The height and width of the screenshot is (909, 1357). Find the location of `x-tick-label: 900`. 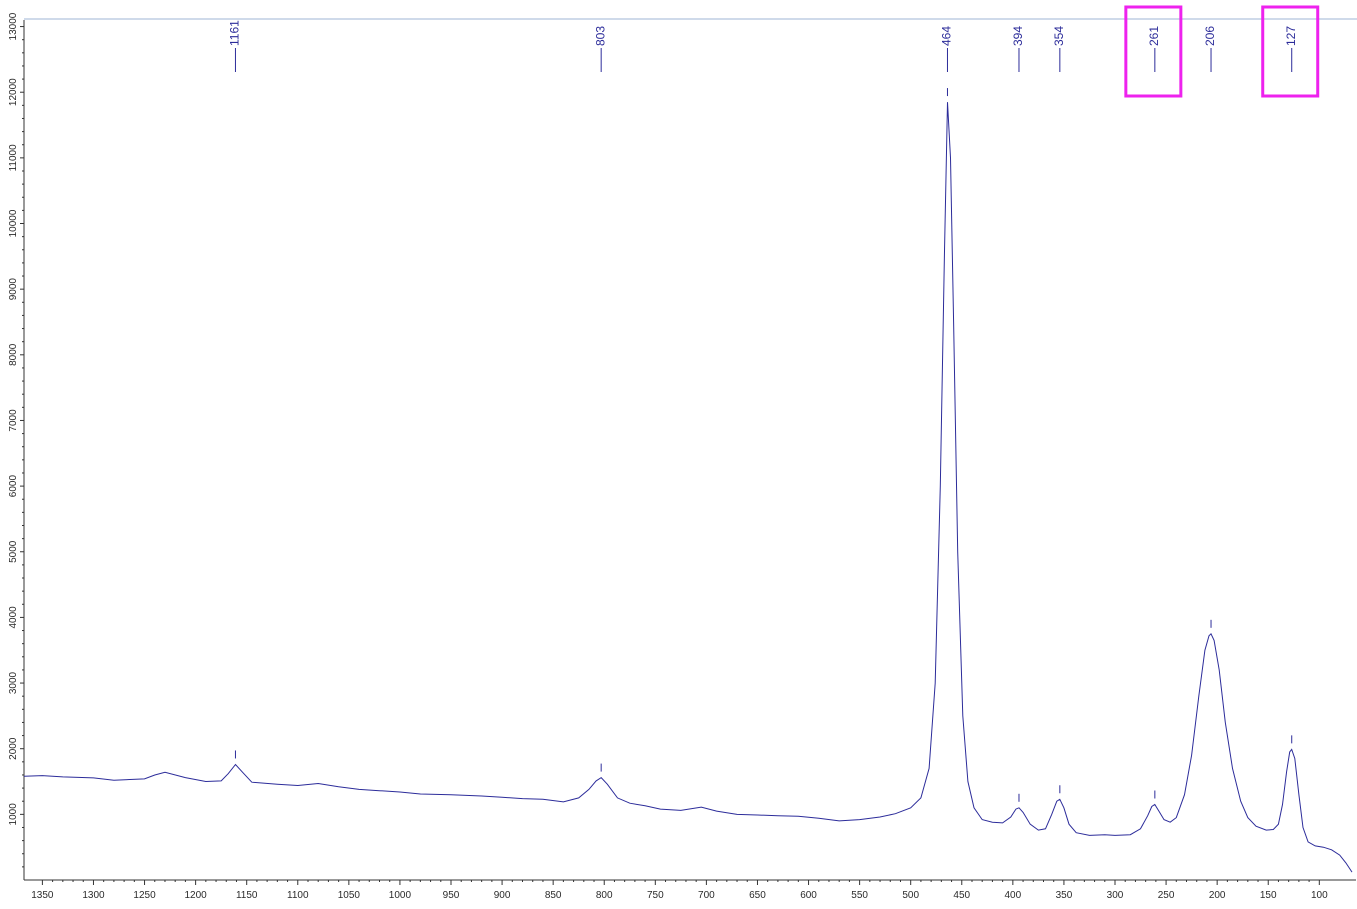

x-tick-label: 900 is located at coordinates (502, 895).